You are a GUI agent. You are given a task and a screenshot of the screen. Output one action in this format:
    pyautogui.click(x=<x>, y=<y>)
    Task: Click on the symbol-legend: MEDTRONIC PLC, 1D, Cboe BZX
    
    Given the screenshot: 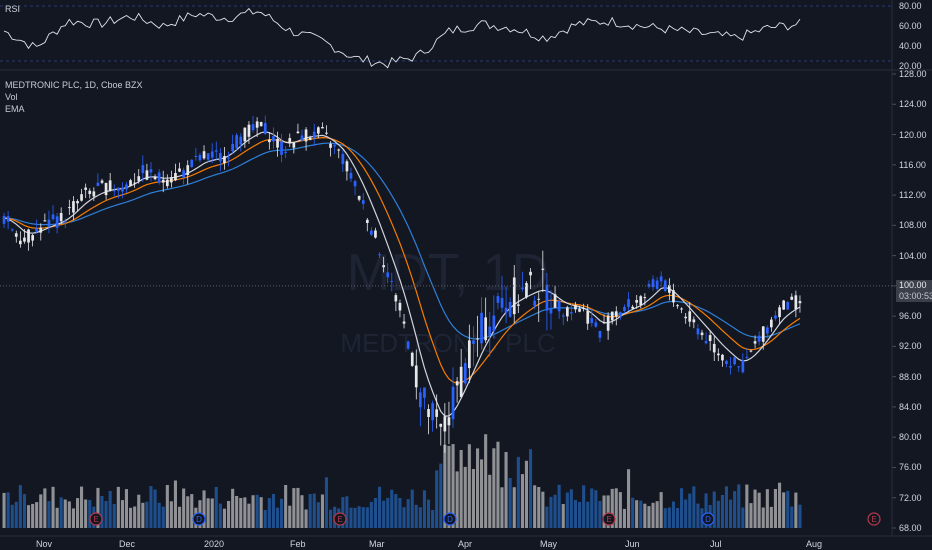 What is the action you would take?
    pyautogui.click(x=74, y=85)
    